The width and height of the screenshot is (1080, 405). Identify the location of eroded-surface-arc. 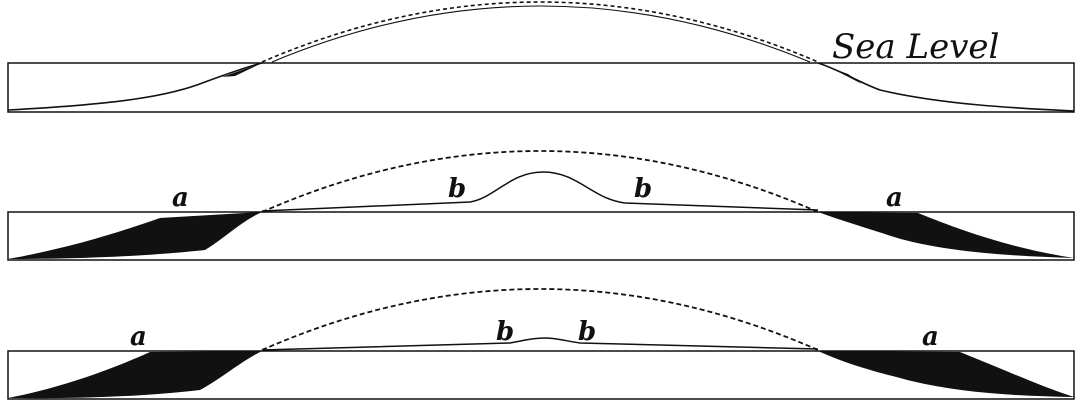
(541, 34).